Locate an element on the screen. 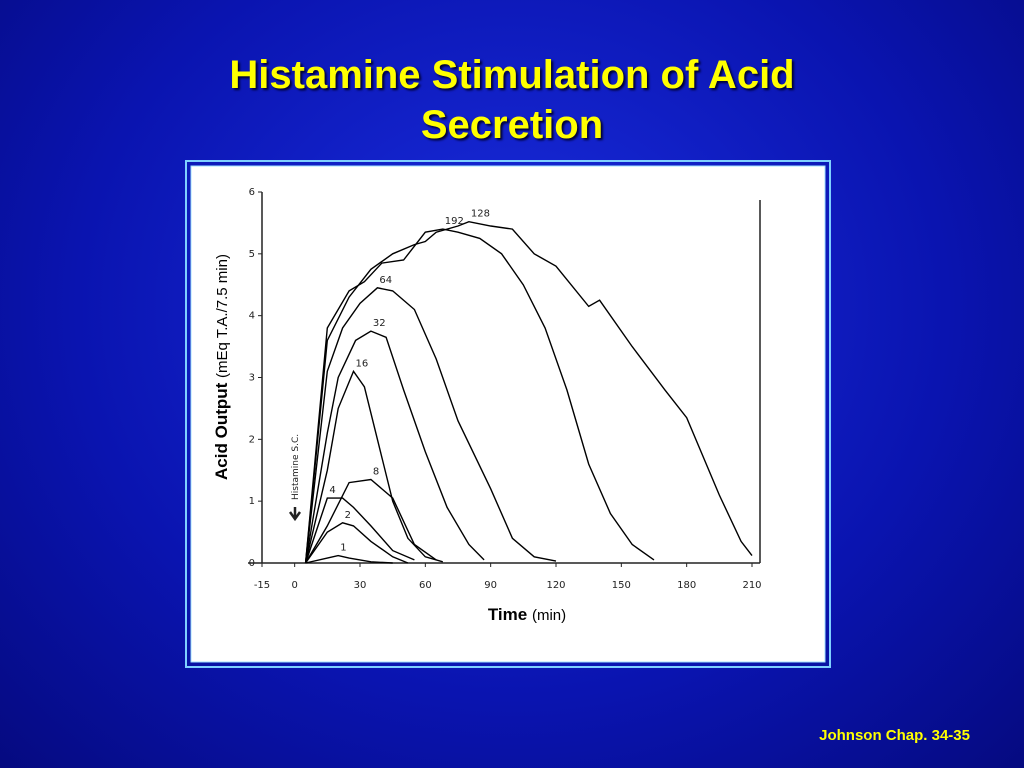 The width and height of the screenshot is (1024, 768). x-label-main: Time is located at coordinates (507, 614).